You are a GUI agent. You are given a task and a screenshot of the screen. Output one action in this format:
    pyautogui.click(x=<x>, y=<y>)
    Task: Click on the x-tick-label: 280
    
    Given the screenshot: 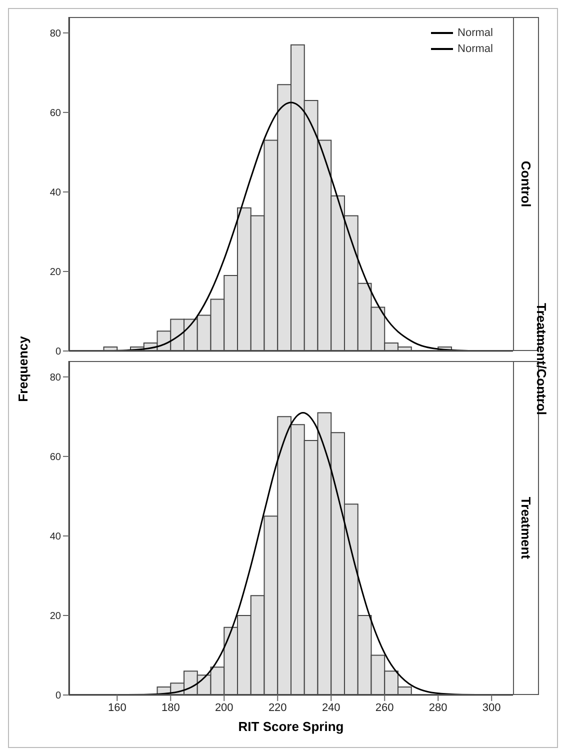 What is the action you would take?
    pyautogui.click(x=438, y=708)
    